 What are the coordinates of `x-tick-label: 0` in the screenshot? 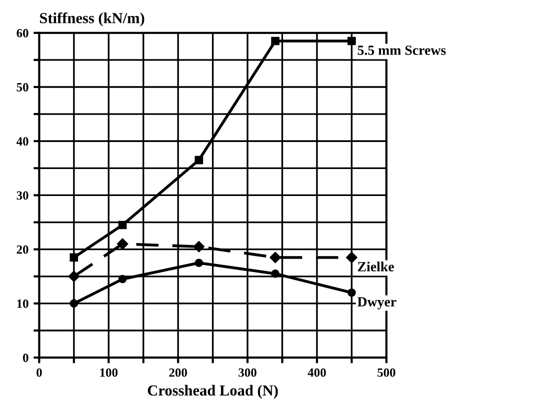 It's located at (39, 372).